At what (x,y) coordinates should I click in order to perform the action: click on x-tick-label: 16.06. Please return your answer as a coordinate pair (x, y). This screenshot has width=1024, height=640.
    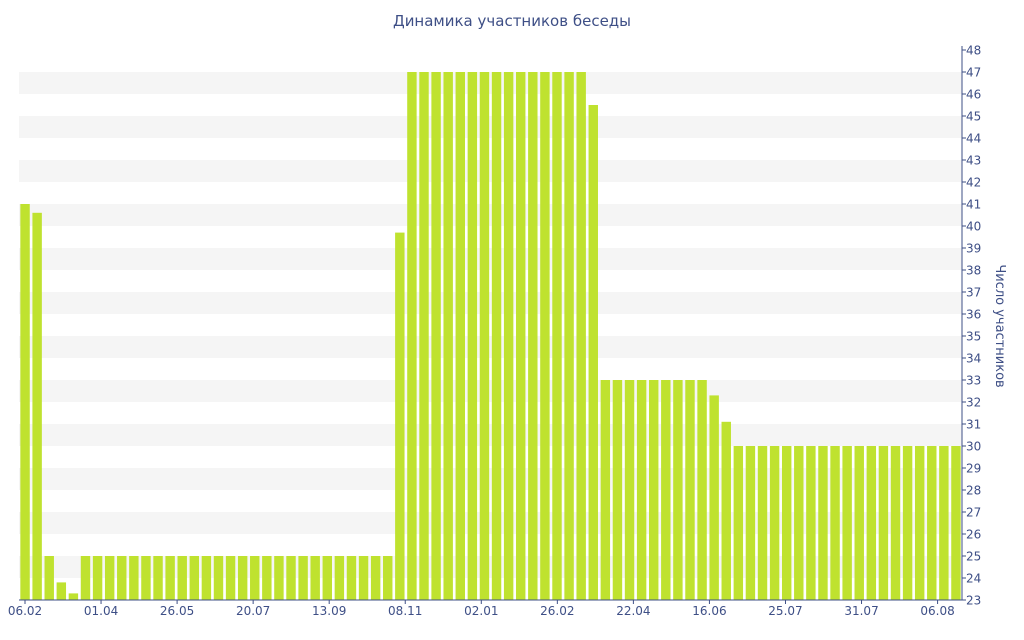
    Looking at the image, I should click on (709, 611).